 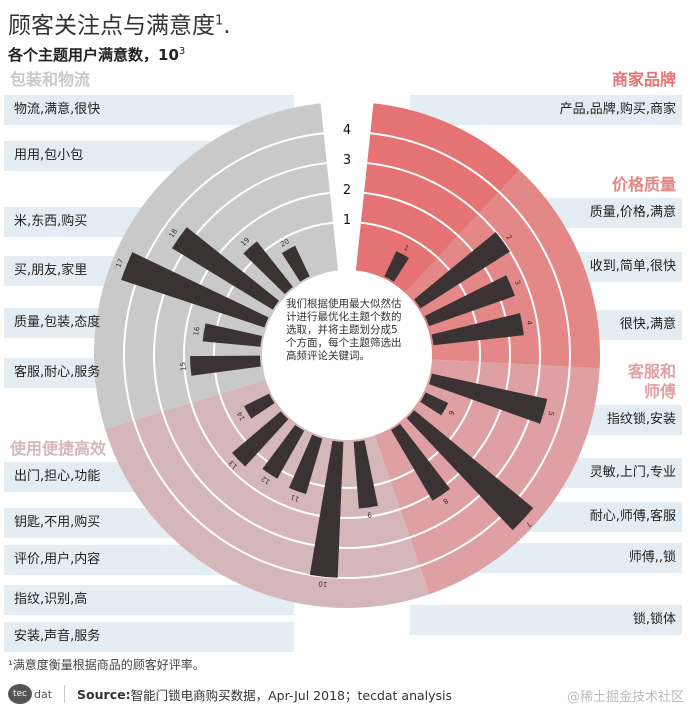 I want to click on keyword-label: 灵敏,上门,专业, so click(x=632, y=472).